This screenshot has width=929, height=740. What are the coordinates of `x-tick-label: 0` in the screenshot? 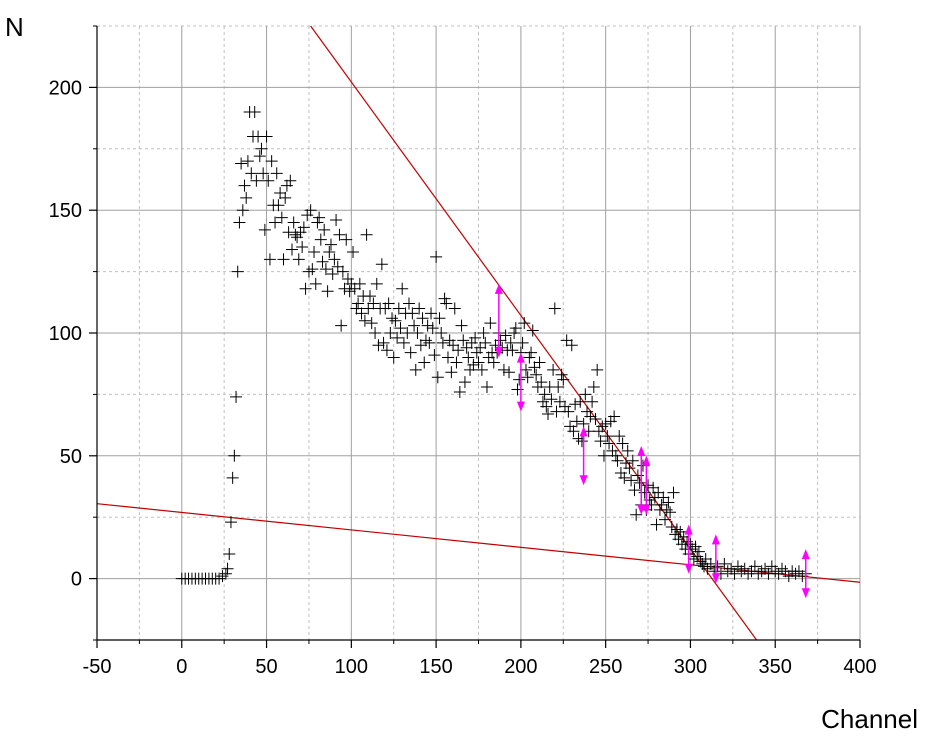 It's located at (181, 667).